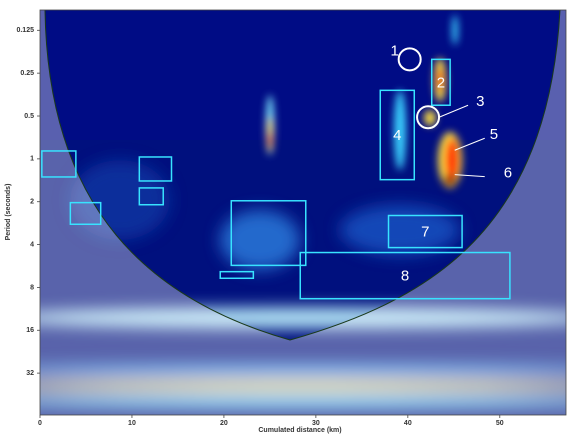  Describe the element at coordinates (30, 330) in the screenshot. I see `y-tick-label: 16` at that location.